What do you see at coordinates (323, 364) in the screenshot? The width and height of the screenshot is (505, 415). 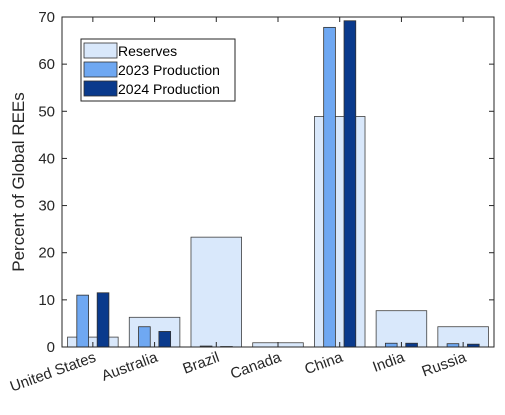 I see `x-tick-label: China` at bounding box center [323, 364].